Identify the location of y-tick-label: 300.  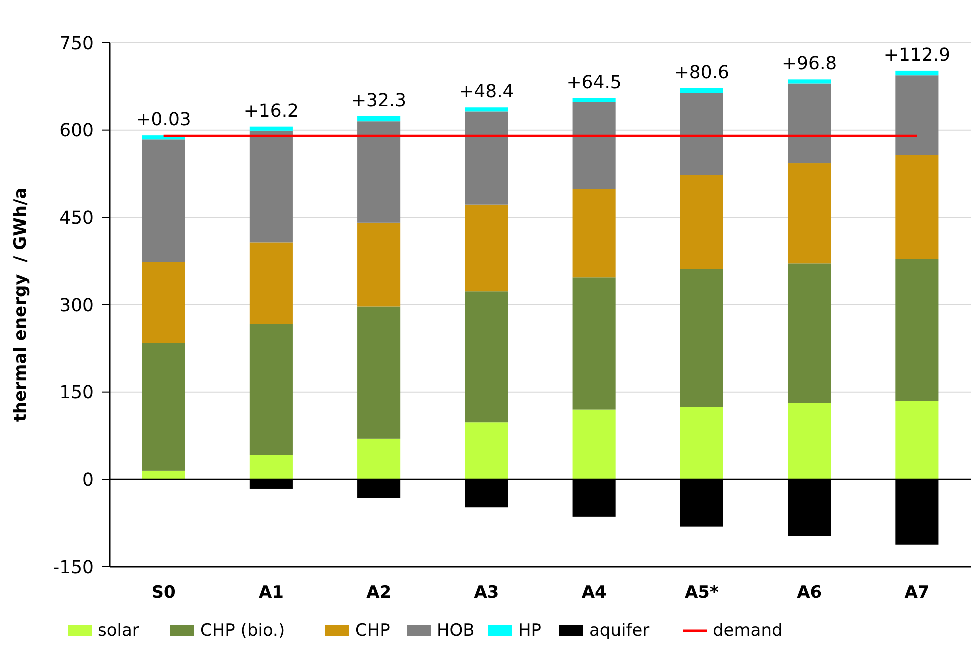
(77, 305).